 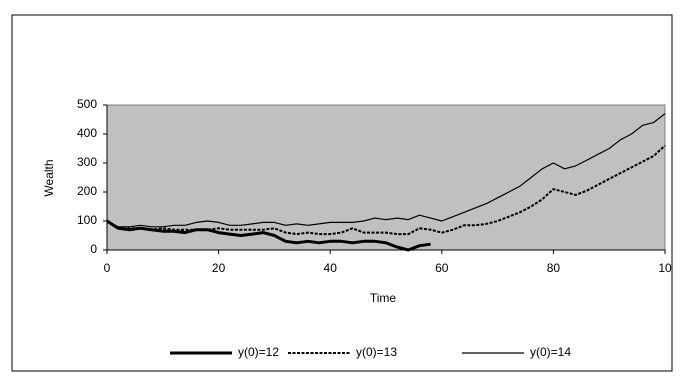 What do you see at coordinates (49, 177) in the screenshot?
I see `y-axis-title: Wealth` at bounding box center [49, 177].